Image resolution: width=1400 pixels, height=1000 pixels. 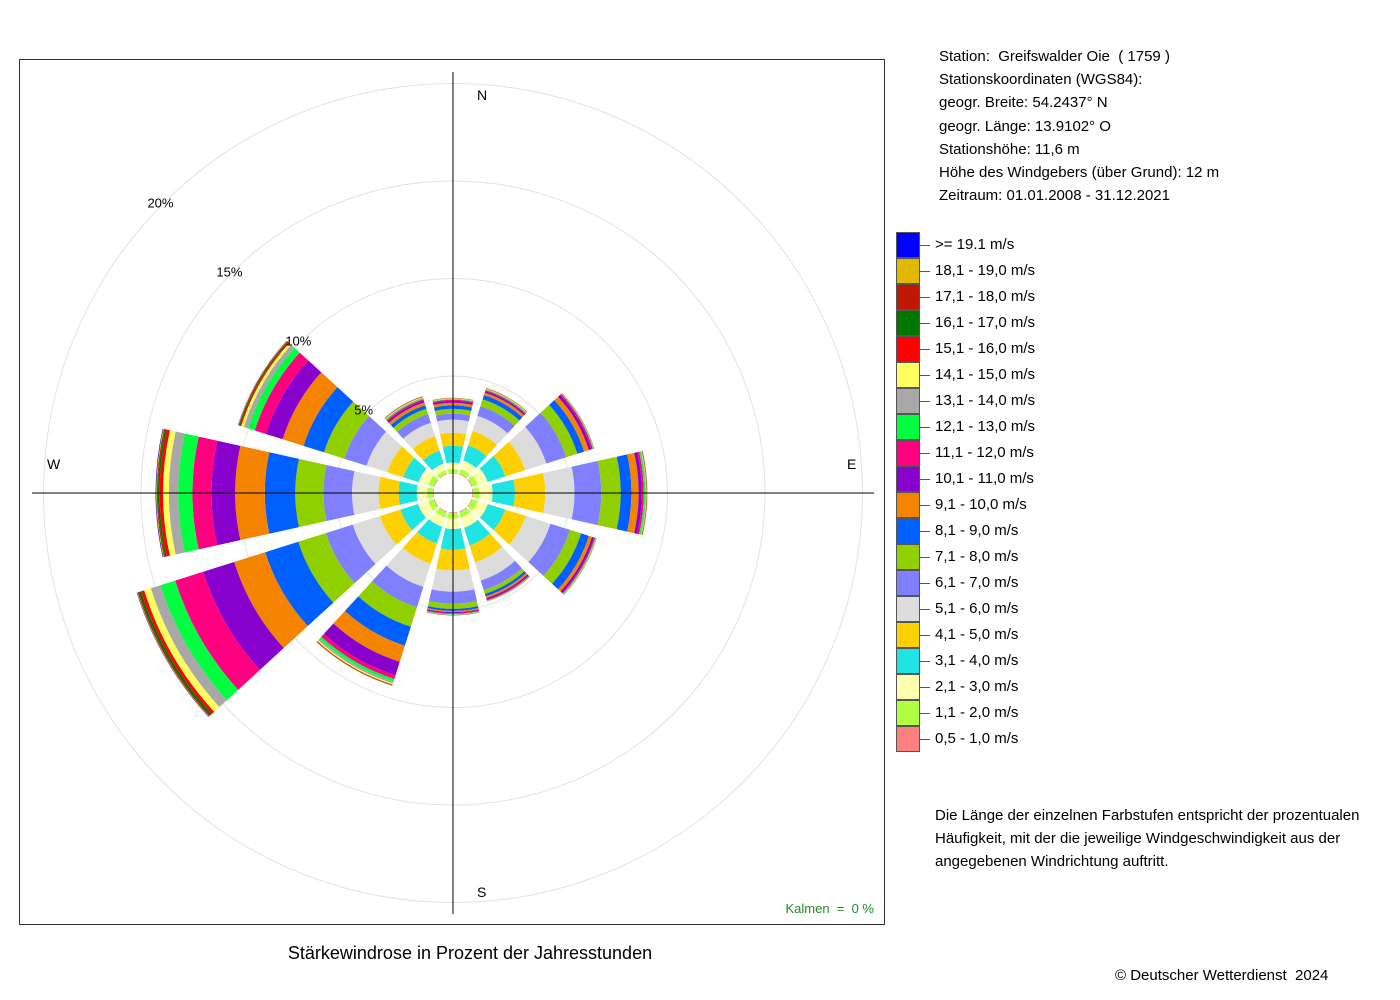 What do you see at coordinates (996, 505) in the screenshot?
I see `legend-item: 9,1 - 10,0 m/s` at bounding box center [996, 505].